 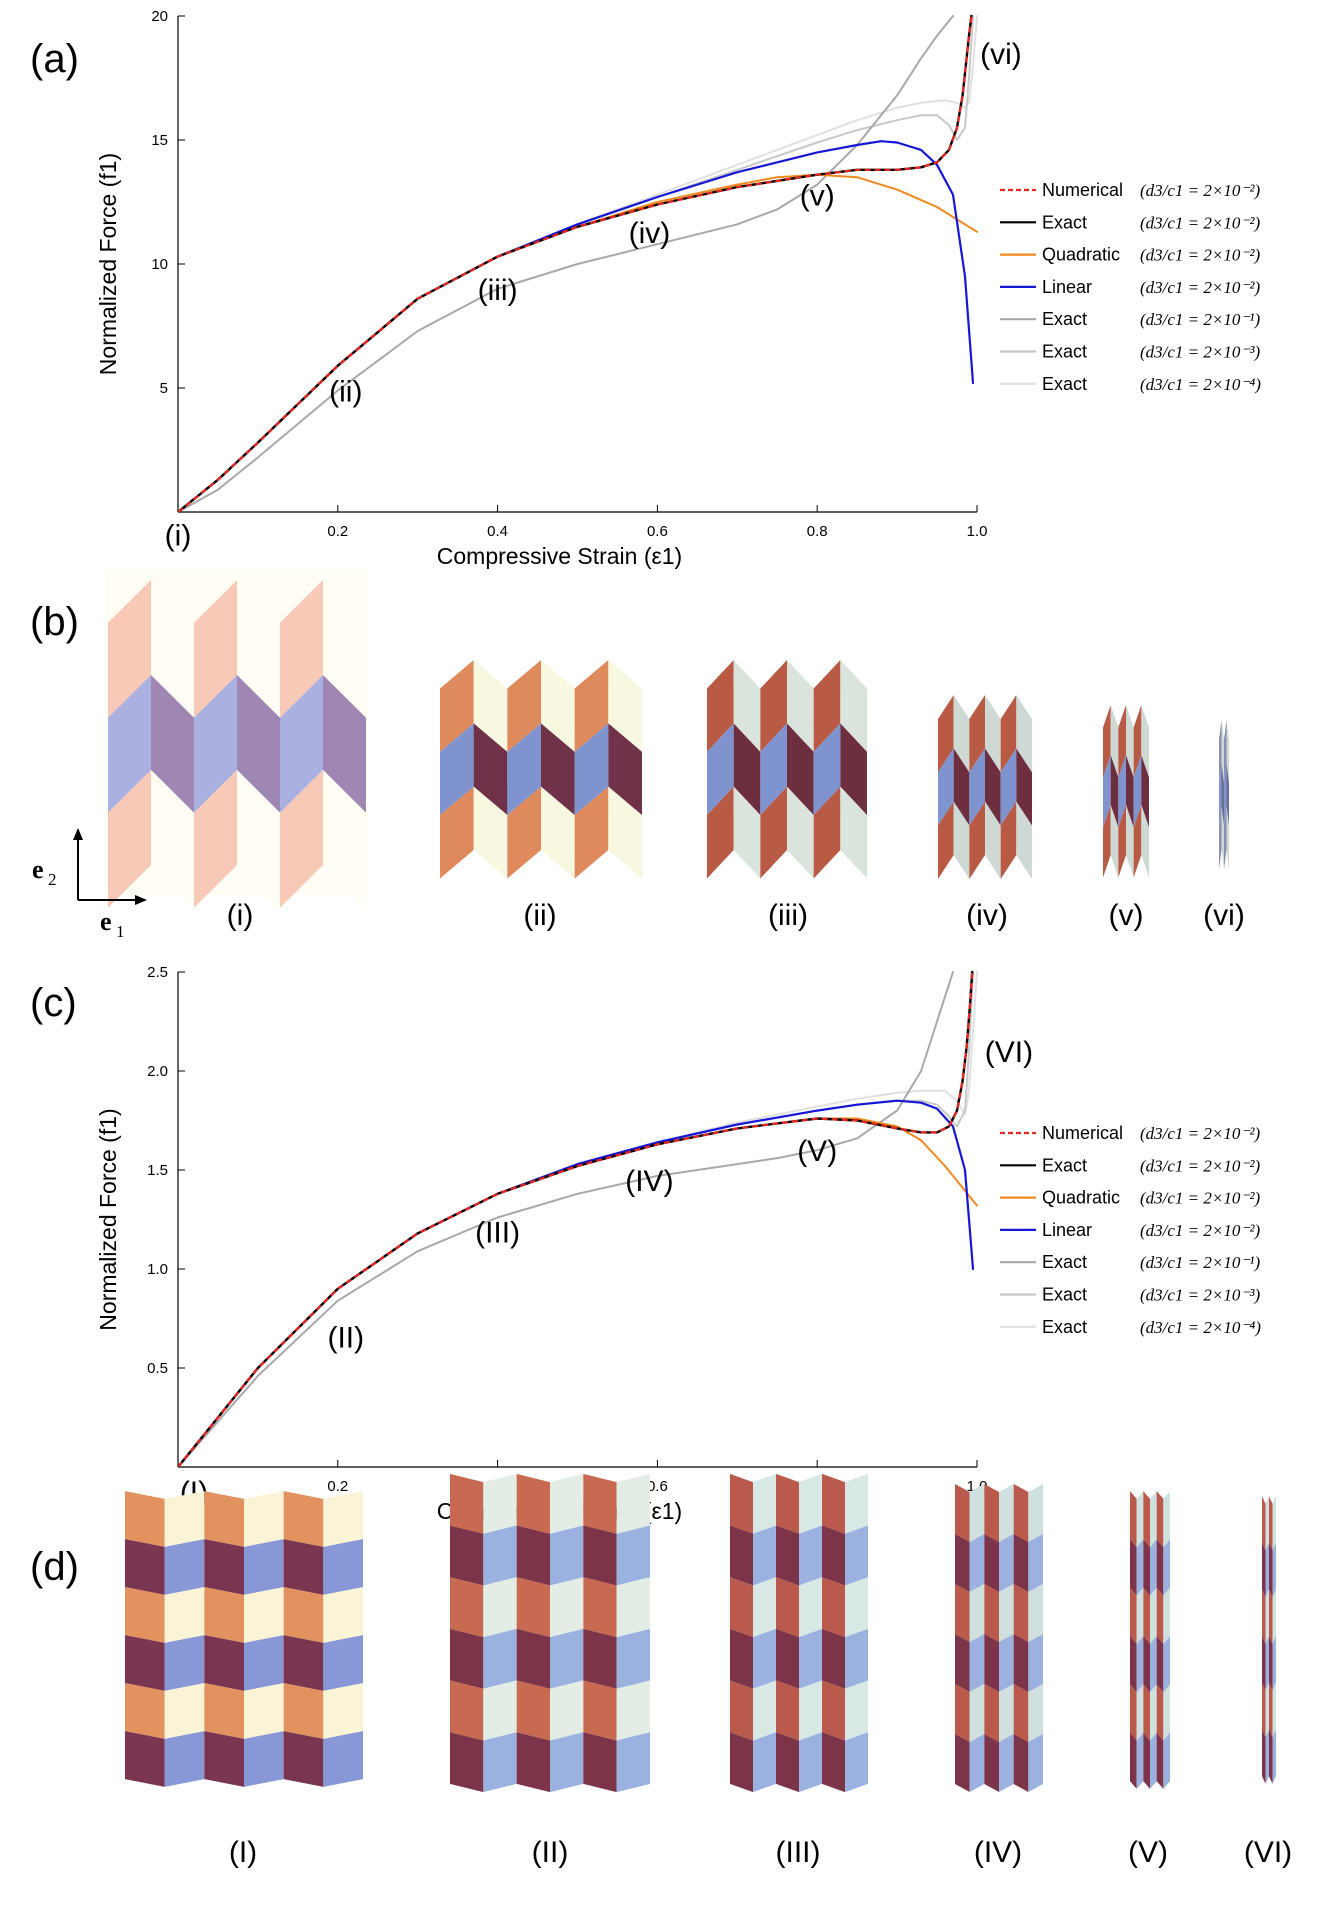 I want to click on stage-annotation: (v), so click(x=817, y=196).